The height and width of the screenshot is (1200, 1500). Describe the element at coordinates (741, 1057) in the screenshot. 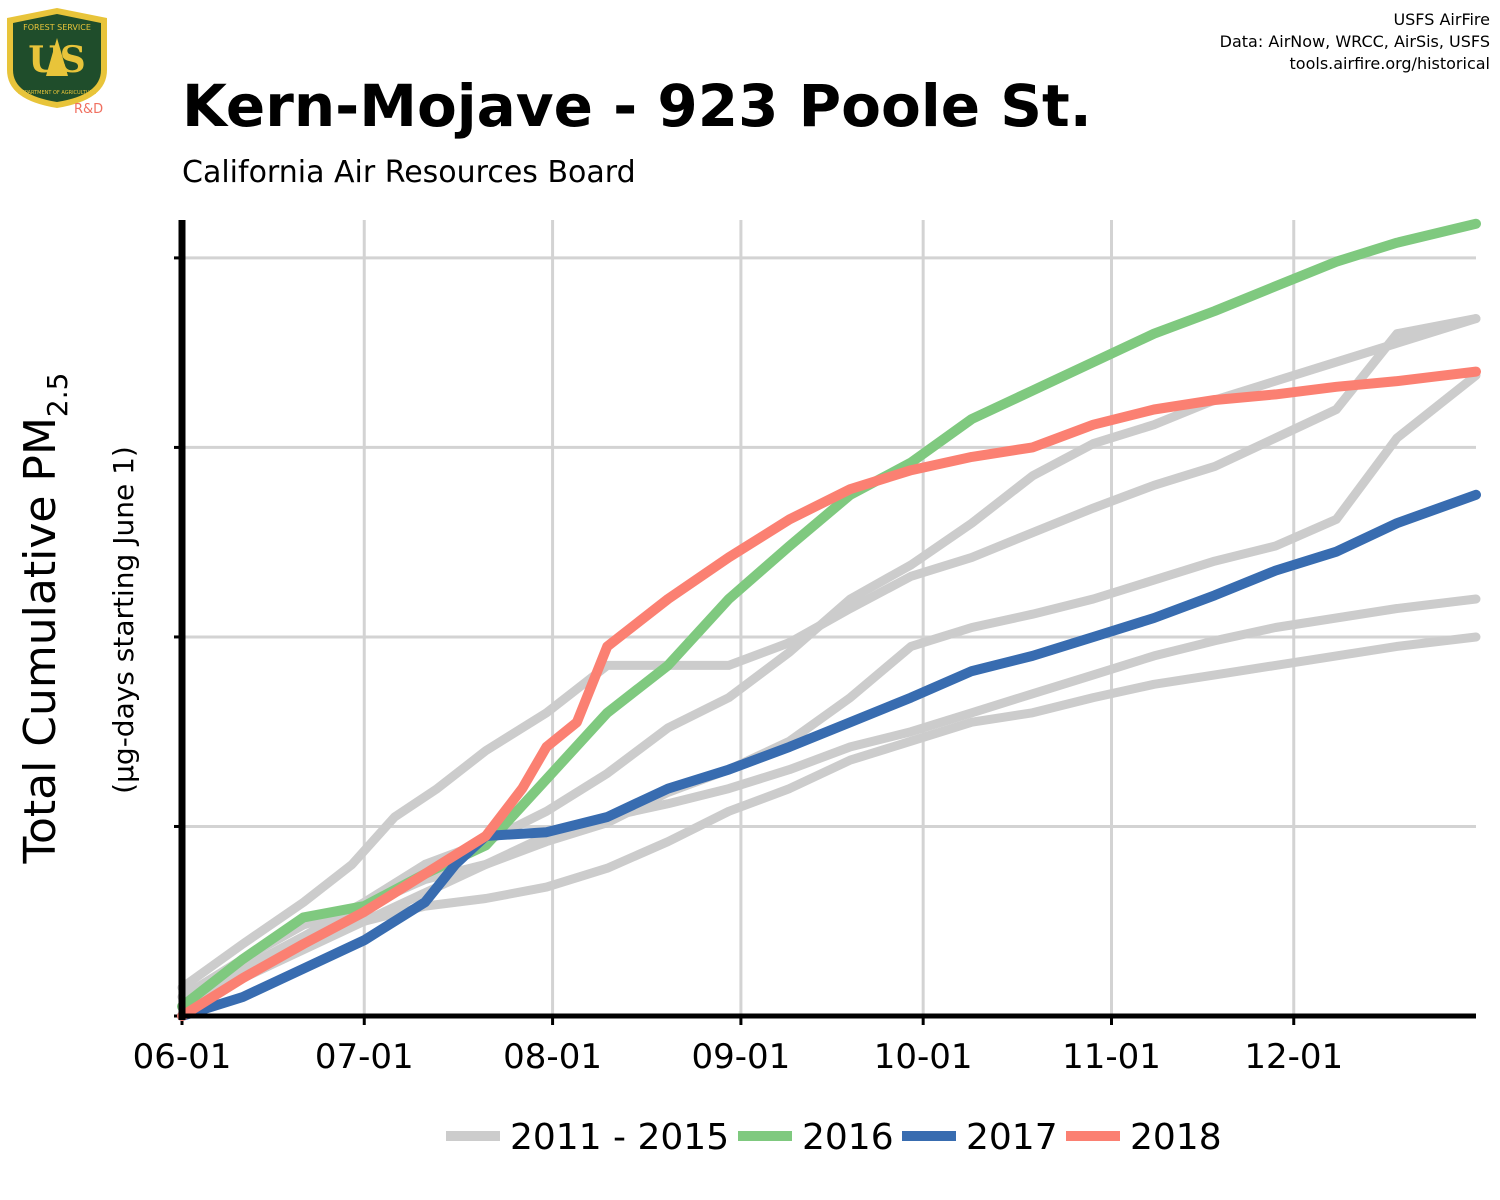

I see `x-tick-label-3: 09-01` at that location.